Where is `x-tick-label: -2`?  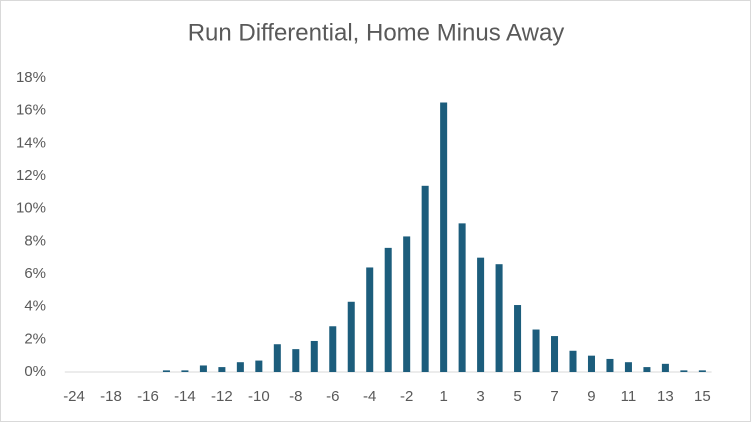
x-tick-label: -2 is located at coordinates (406, 396).